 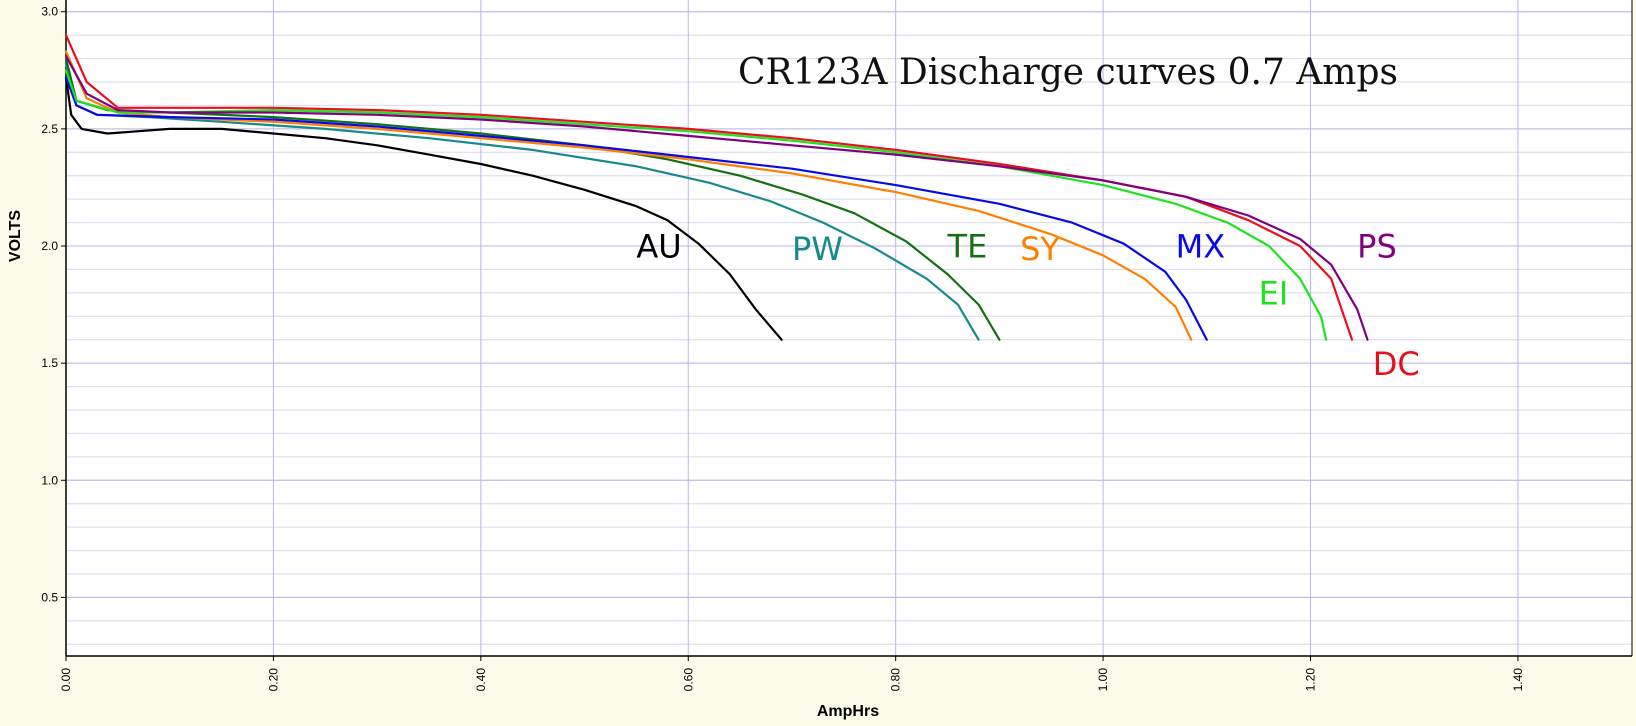 What do you see at coordinates (1201, 247) in the screenshot?
I see `series-label-mx: MX` at bounding box center [1201, 247].